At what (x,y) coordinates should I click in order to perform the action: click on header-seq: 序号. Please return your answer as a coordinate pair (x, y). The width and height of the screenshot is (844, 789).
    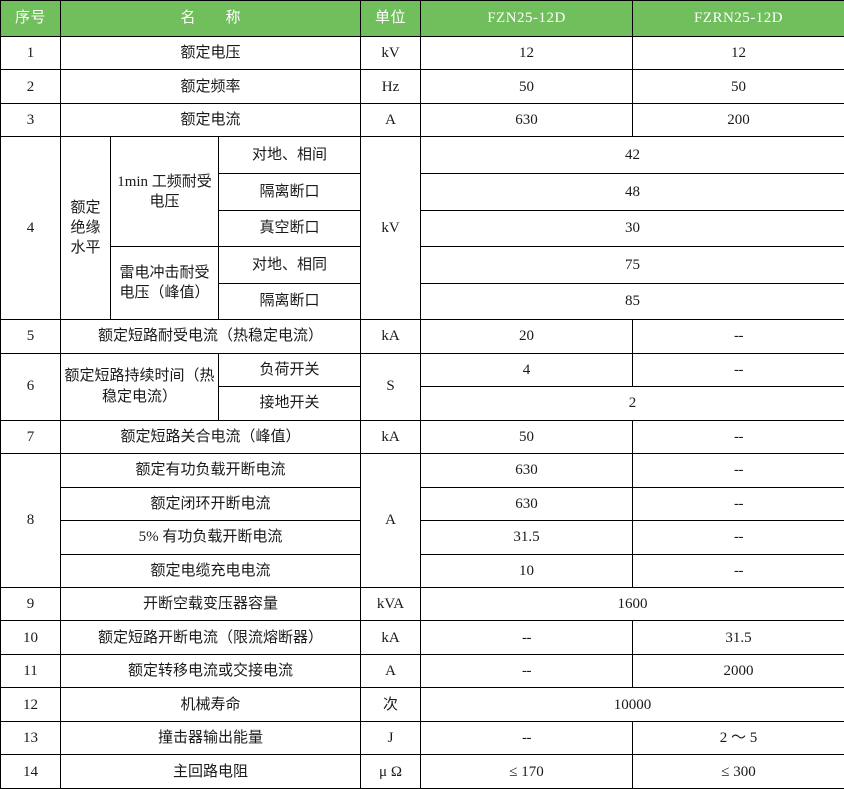
    Looking at the image, I should click on (30, 18).